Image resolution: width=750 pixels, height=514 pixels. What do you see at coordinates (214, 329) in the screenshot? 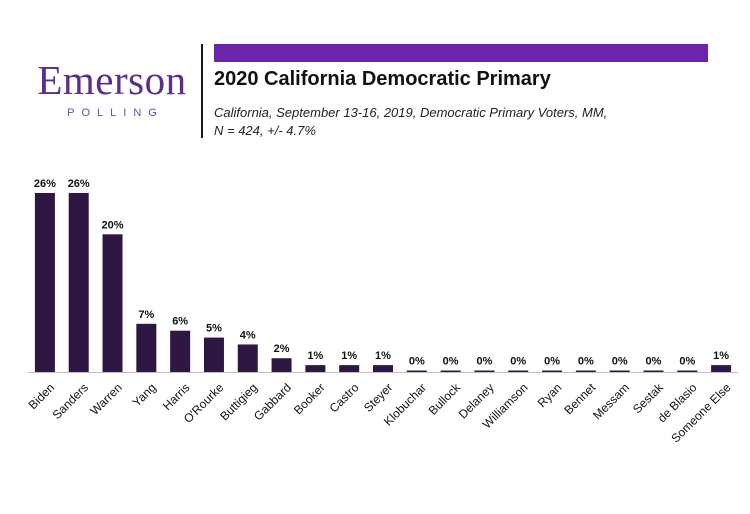
I see `bar-value-label: 5%` at bounding box center [214, 329].